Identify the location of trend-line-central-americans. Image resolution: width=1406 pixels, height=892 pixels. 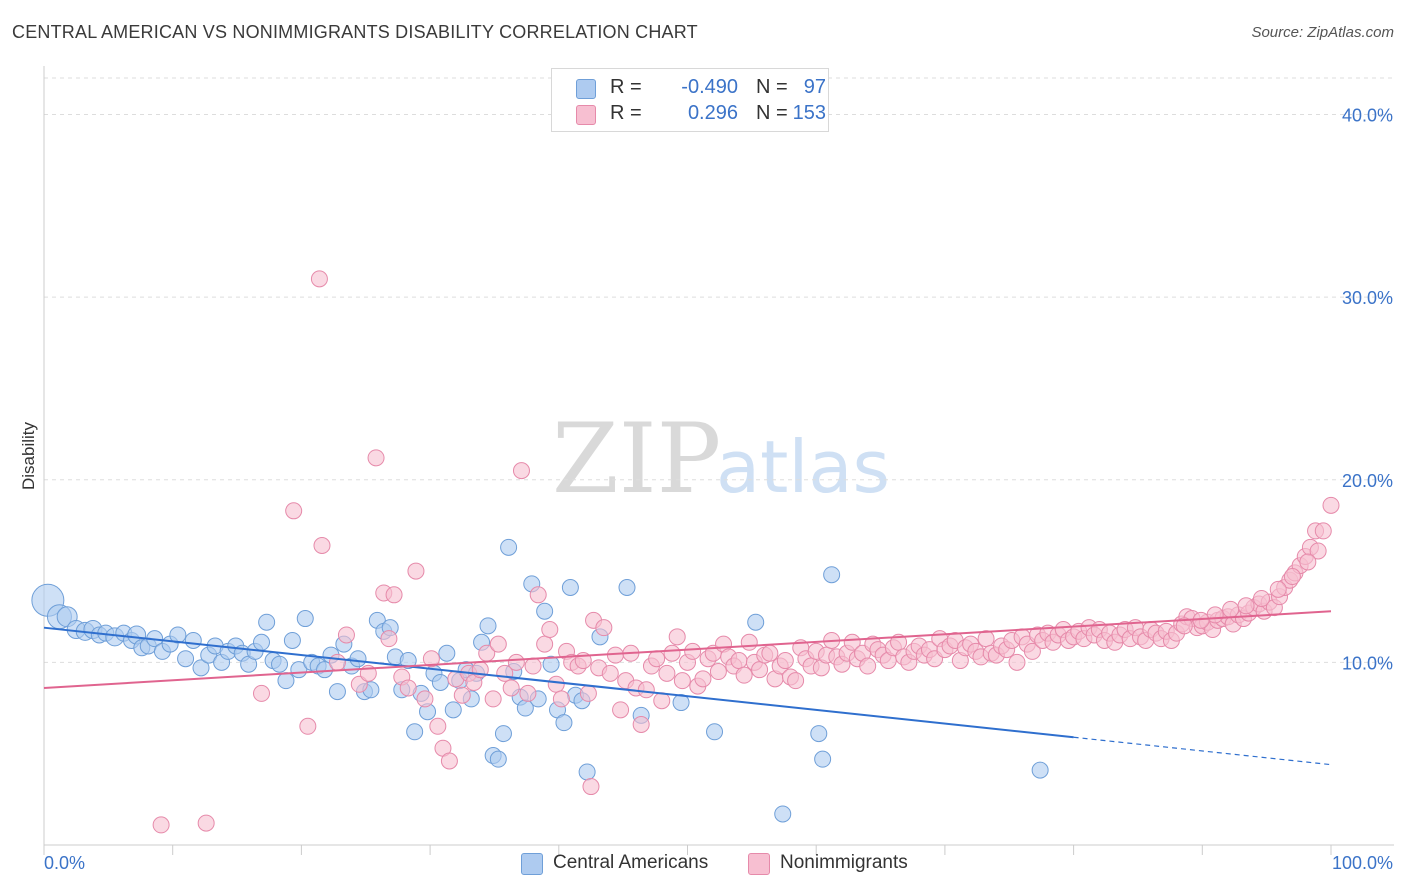
(558, 682).